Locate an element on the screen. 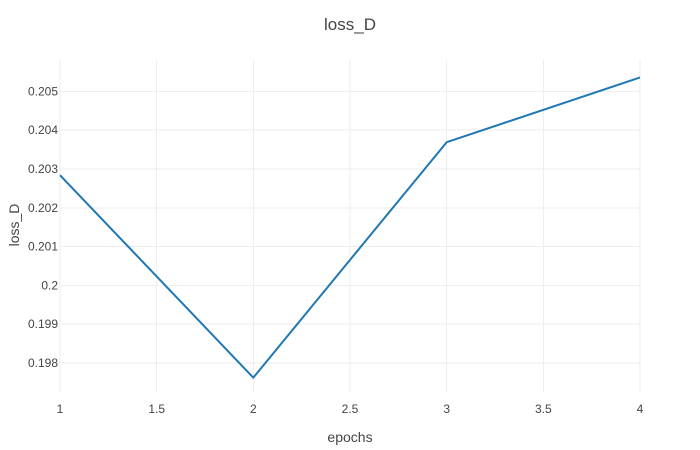 The image size is (700, 450). y-tick-label: 0.205 is located at coordinates (43, 91).